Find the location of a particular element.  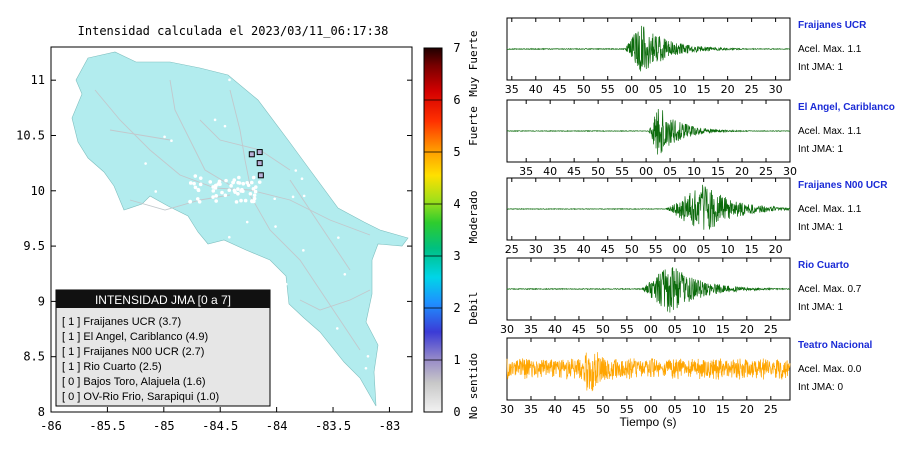

colorbar-tick-label: 4 is located at coordinates (456, 204).